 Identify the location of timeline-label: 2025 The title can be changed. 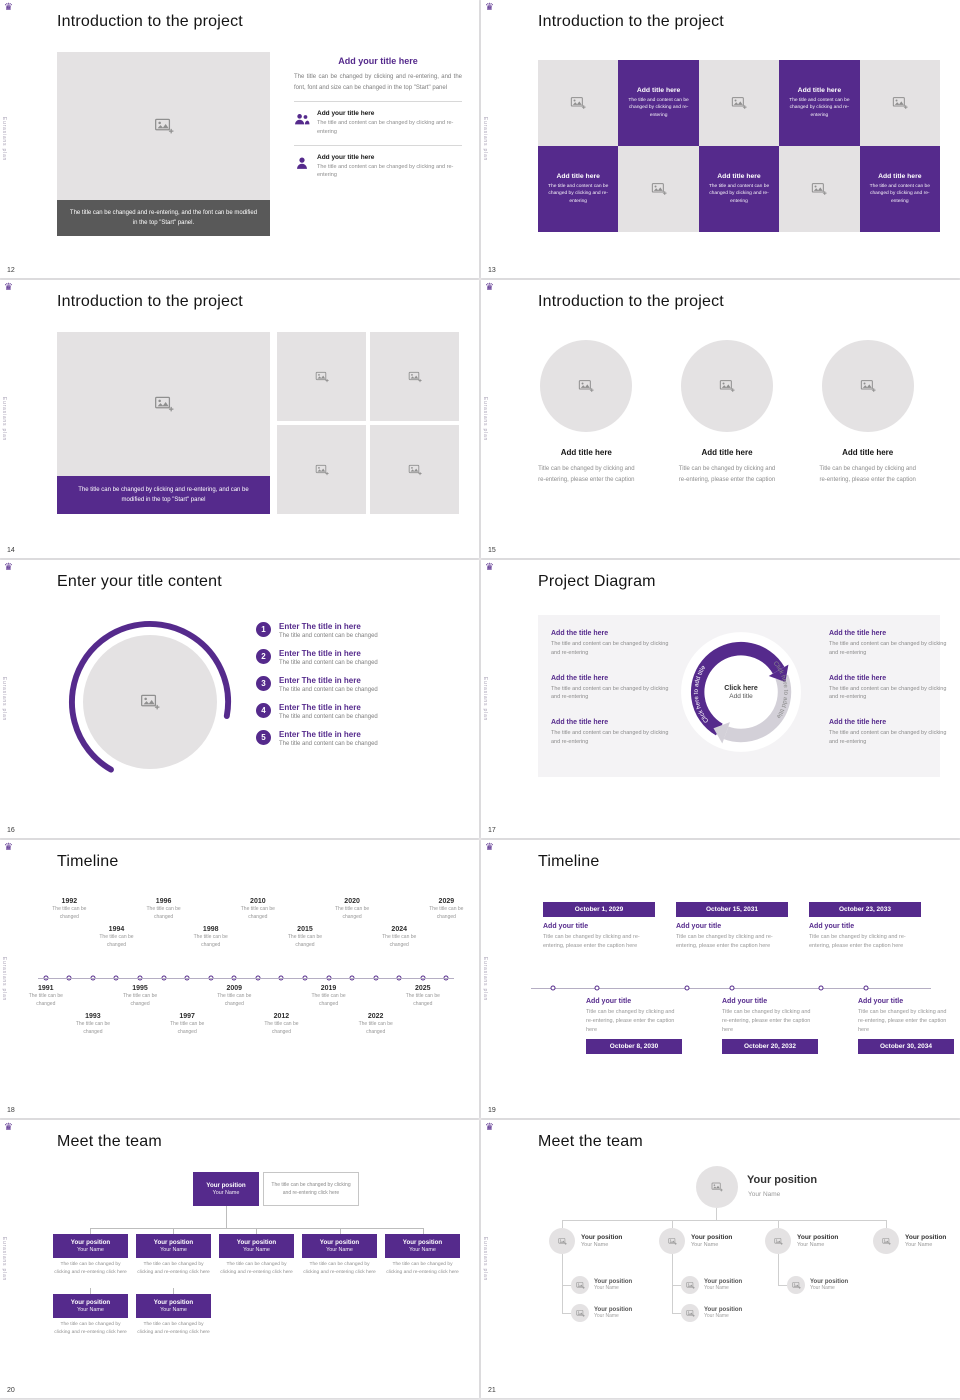
(423, 996).